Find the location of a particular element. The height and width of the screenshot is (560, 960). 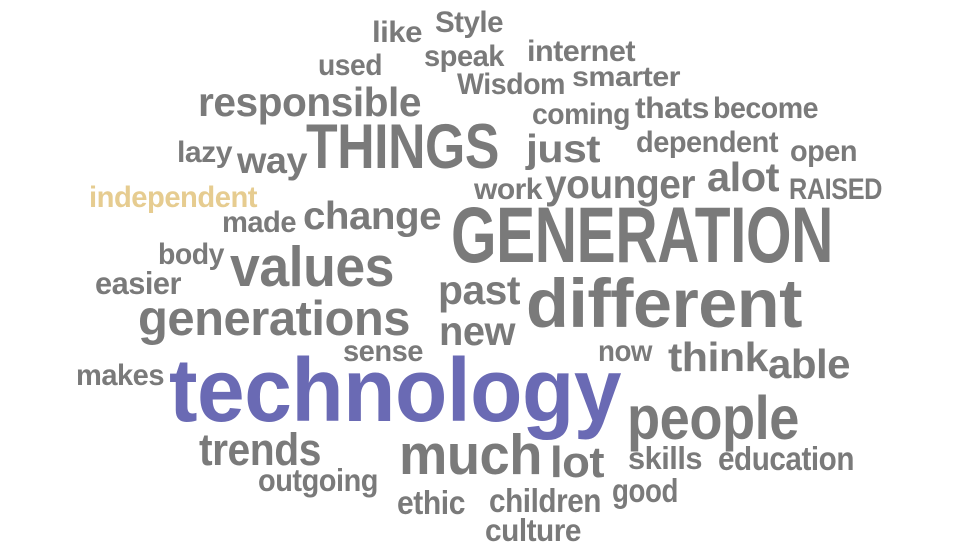

word-makes: makes is located at coordinates (120, 375).